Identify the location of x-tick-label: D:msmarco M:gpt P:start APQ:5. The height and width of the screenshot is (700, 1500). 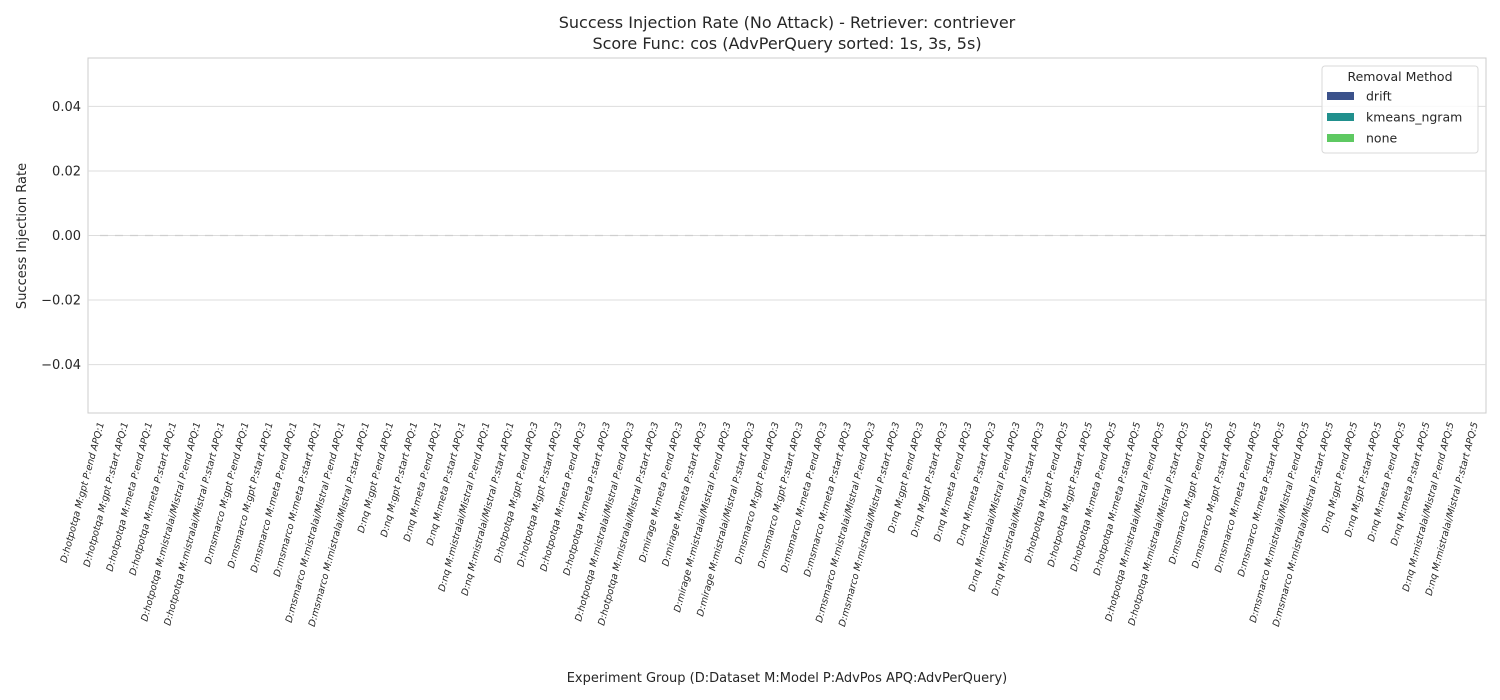
(1215, 495).